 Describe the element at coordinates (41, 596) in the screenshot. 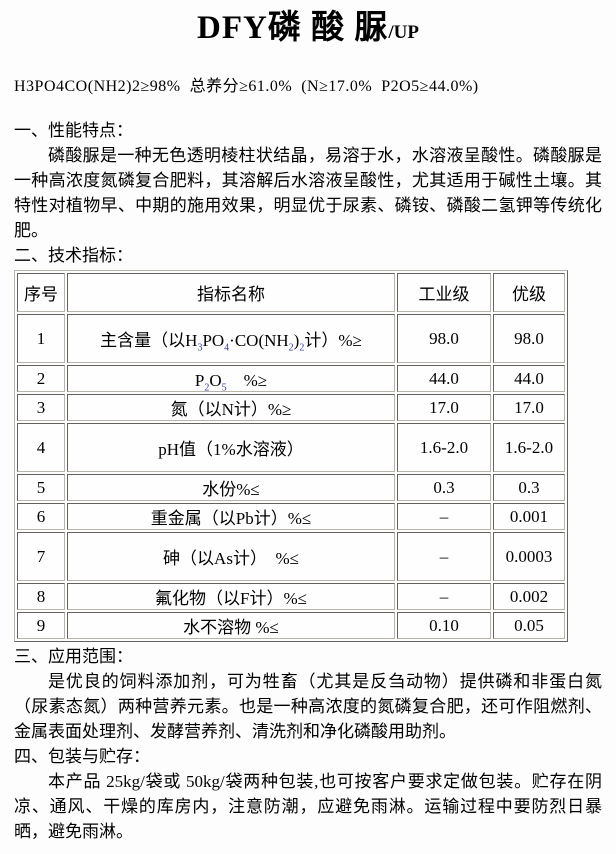

I see `row-number-cell: 8` at that location.